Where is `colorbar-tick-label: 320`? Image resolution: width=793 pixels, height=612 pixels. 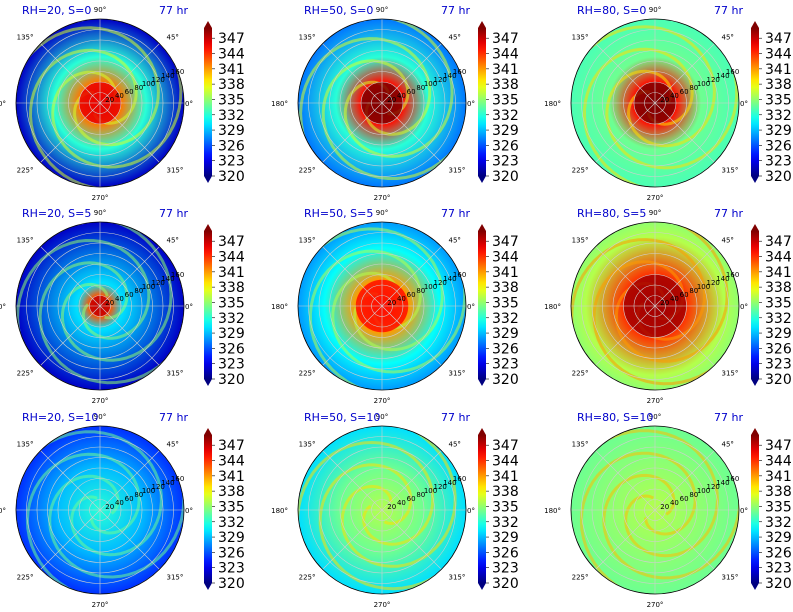 colorbar-tick-label: 320 is located at coordinates (231, 380).